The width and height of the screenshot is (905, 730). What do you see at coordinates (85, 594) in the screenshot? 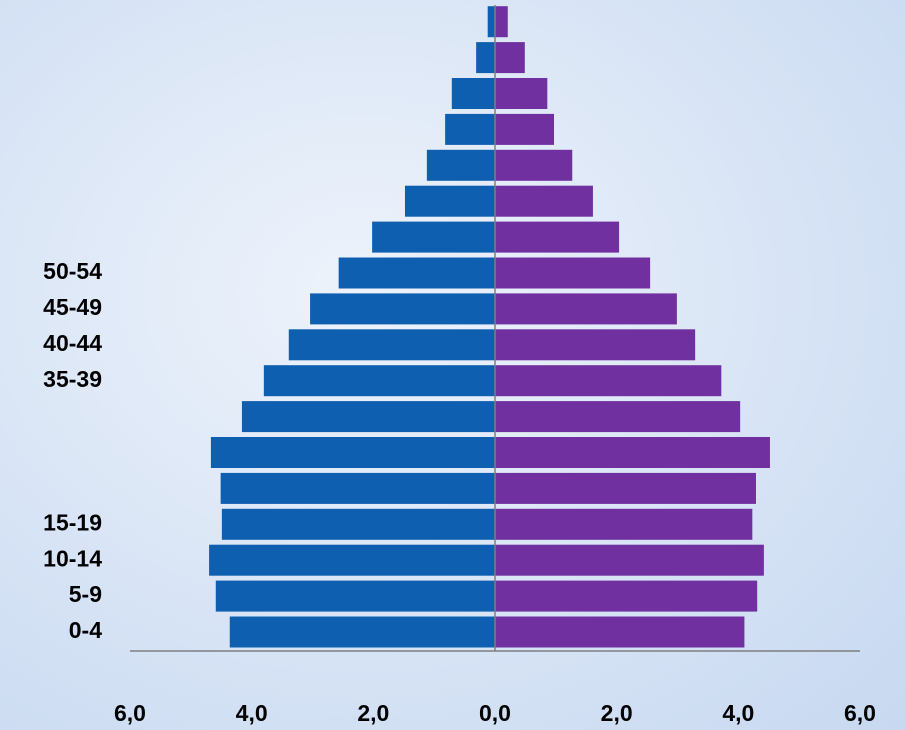
I see `y-tick-label: 5-9` at bounding box center [85, 594].